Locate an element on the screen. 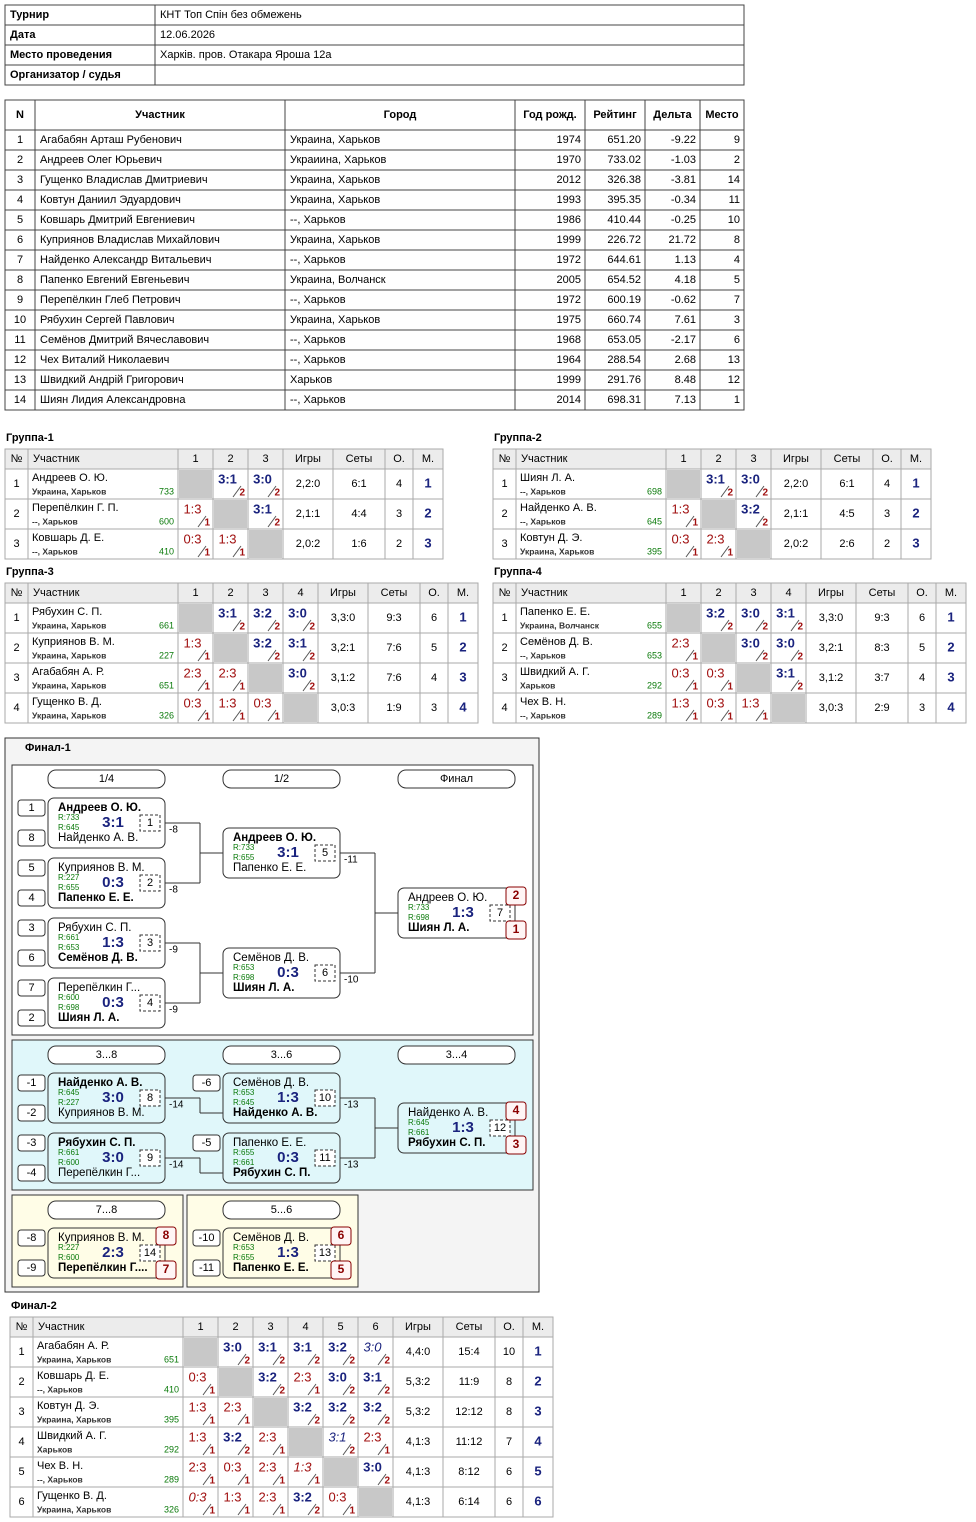  cell-text: Семёнов Дмитрий Вячеславович is located at coordinates (124, 340).